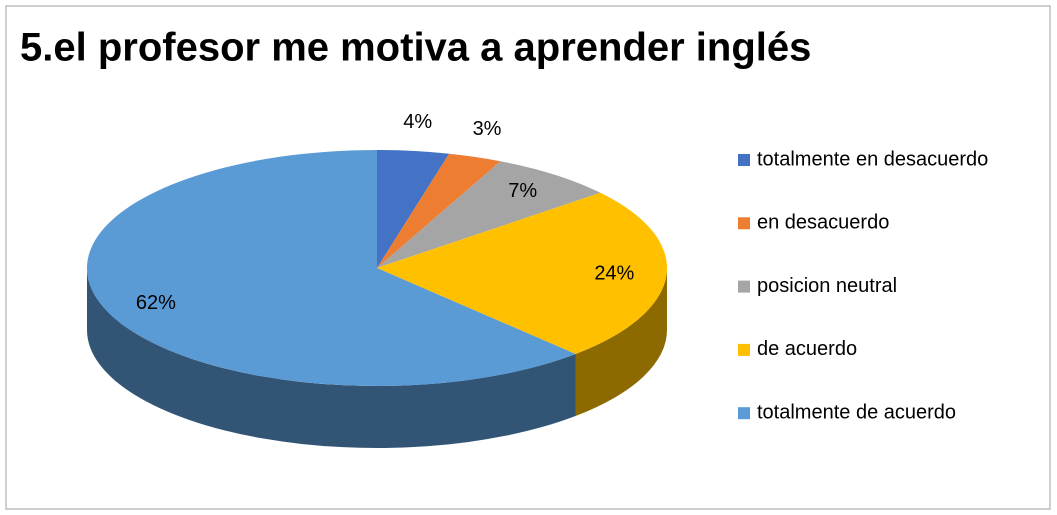 Image resolution: width=1057 pixels, height=515 pixels. Describe the element at coordinates (156, 303) in the screenshot. I see `data-label: 62%` at that location.